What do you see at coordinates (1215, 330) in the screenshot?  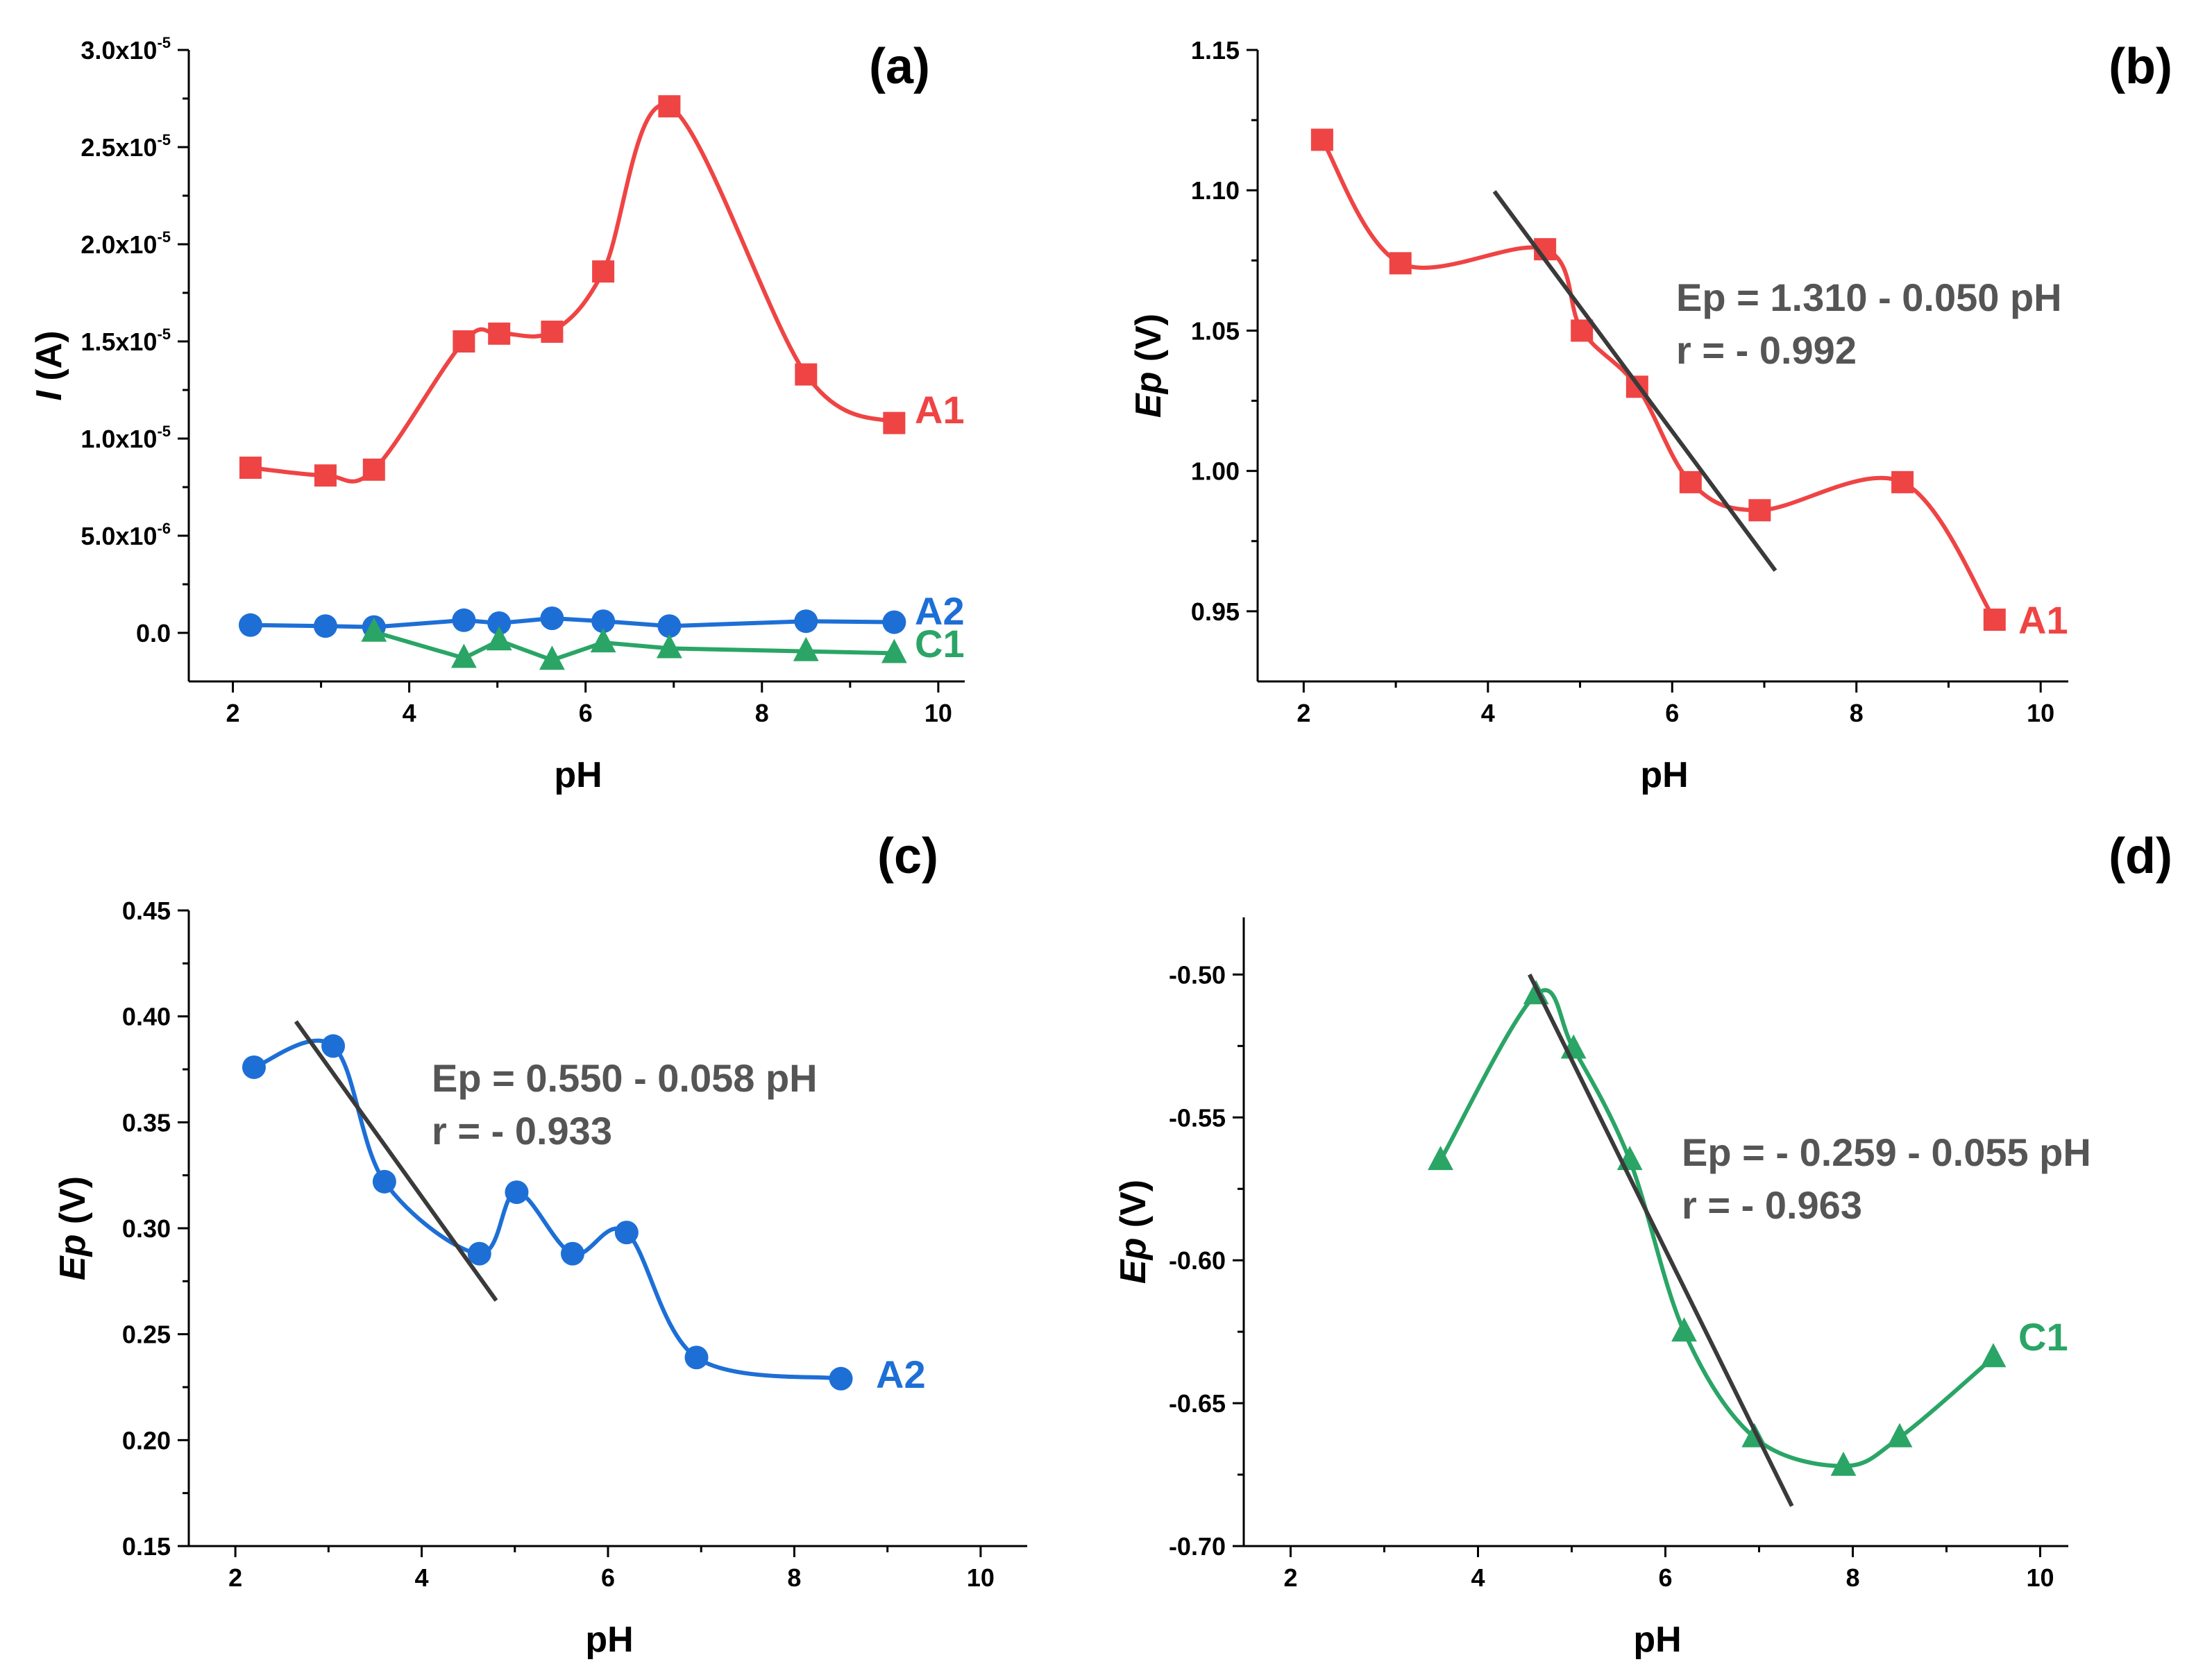 I see `y-tick-label: 1.05` at bounding box center [1215, 330].